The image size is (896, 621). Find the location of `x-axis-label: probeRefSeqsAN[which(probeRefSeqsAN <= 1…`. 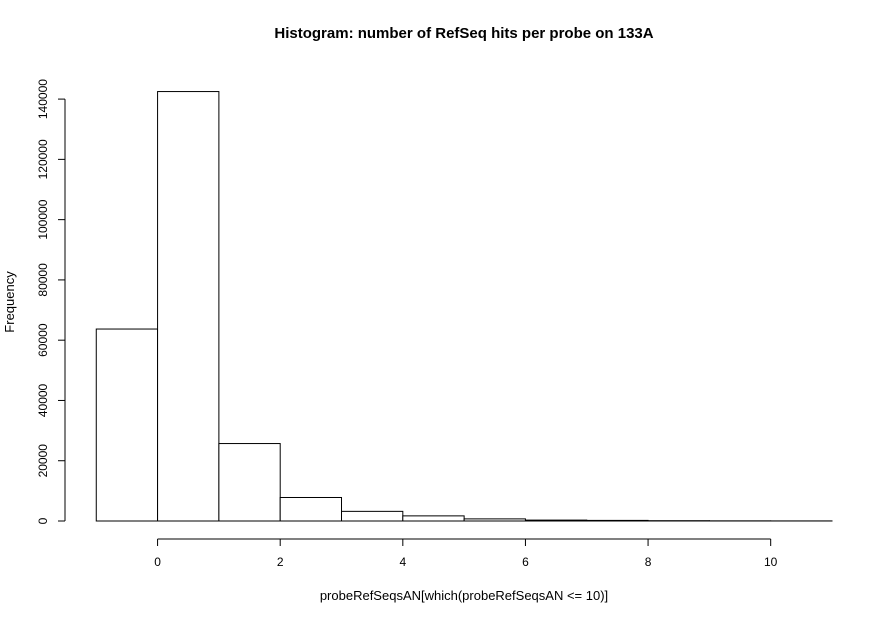

x-axis-label: probeRefSeqsAN[which(probeRefSeqsAN <= 1… is located at coordinates (464, 595).